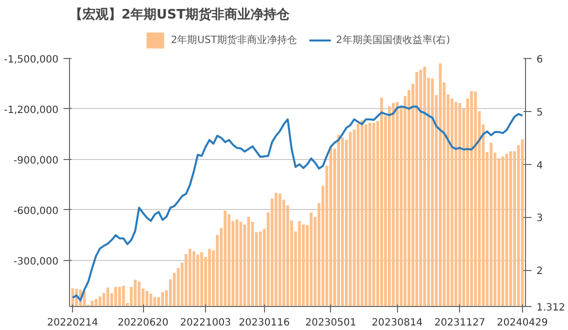 The width and height of the screenshot is (568, 330). Describe the element at coordinates (36, 211) in the screenshot. I see `y-tick-label: -600,000` at that location.